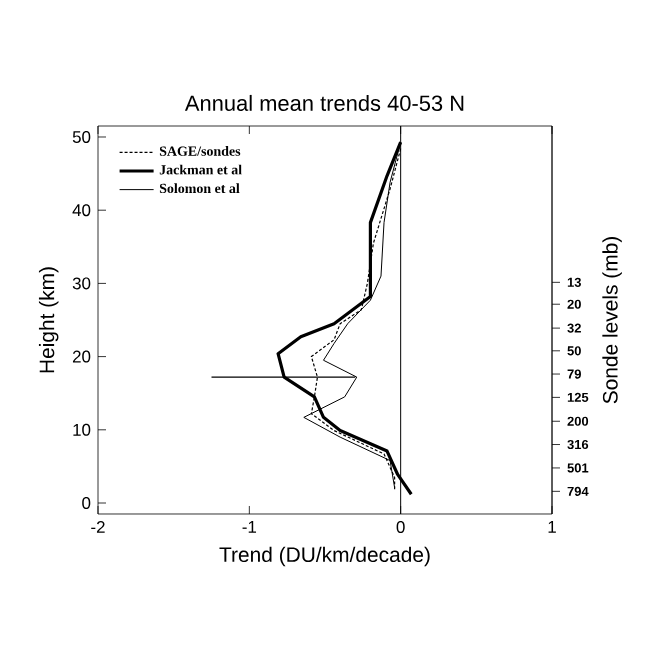  I want to click on y-tick-label: 50, so click(81, 137).